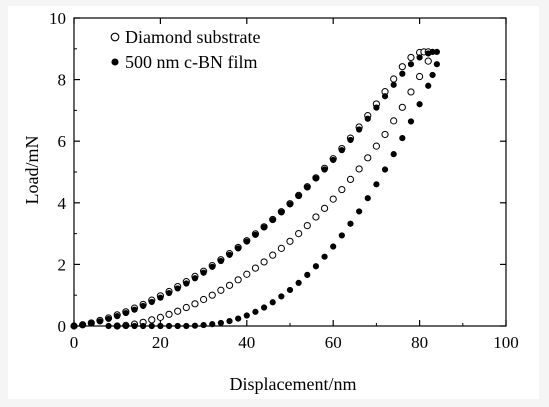 The width and height of the screenshot is (549, 407). I want to click on x-tick-label: 80, so click(419, 342).